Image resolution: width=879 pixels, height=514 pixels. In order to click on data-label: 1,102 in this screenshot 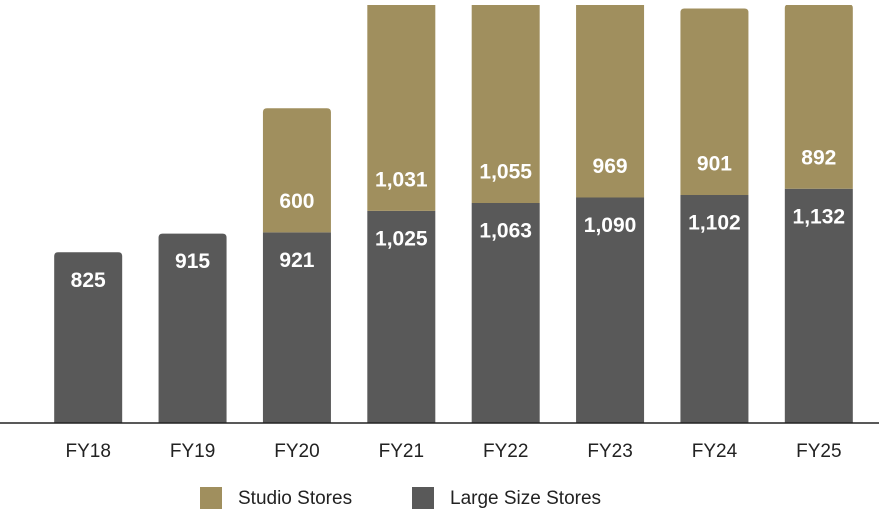, I will do `click(714, 223)`.